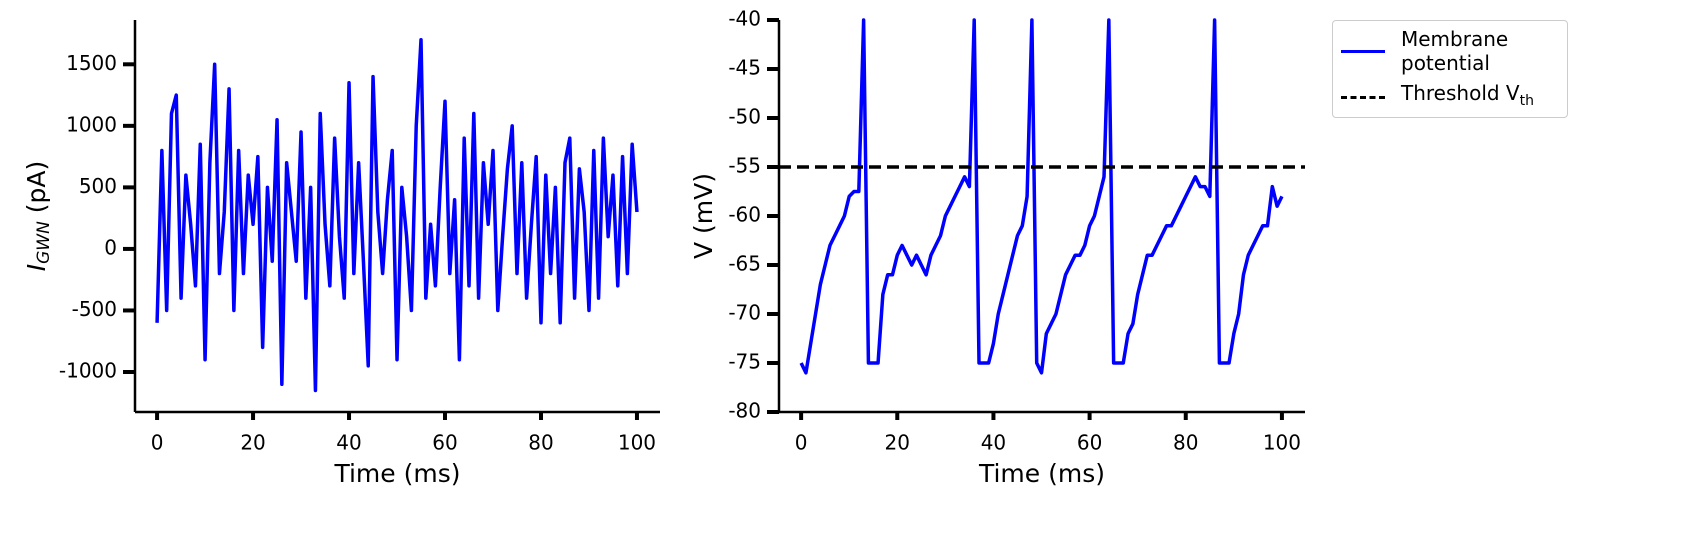 Image resolution: width=1696 pixels, height=544 pixels. Describe the element at coordinates (1526, 101) in the screenshot. I see `legend-sub: th` at that location.